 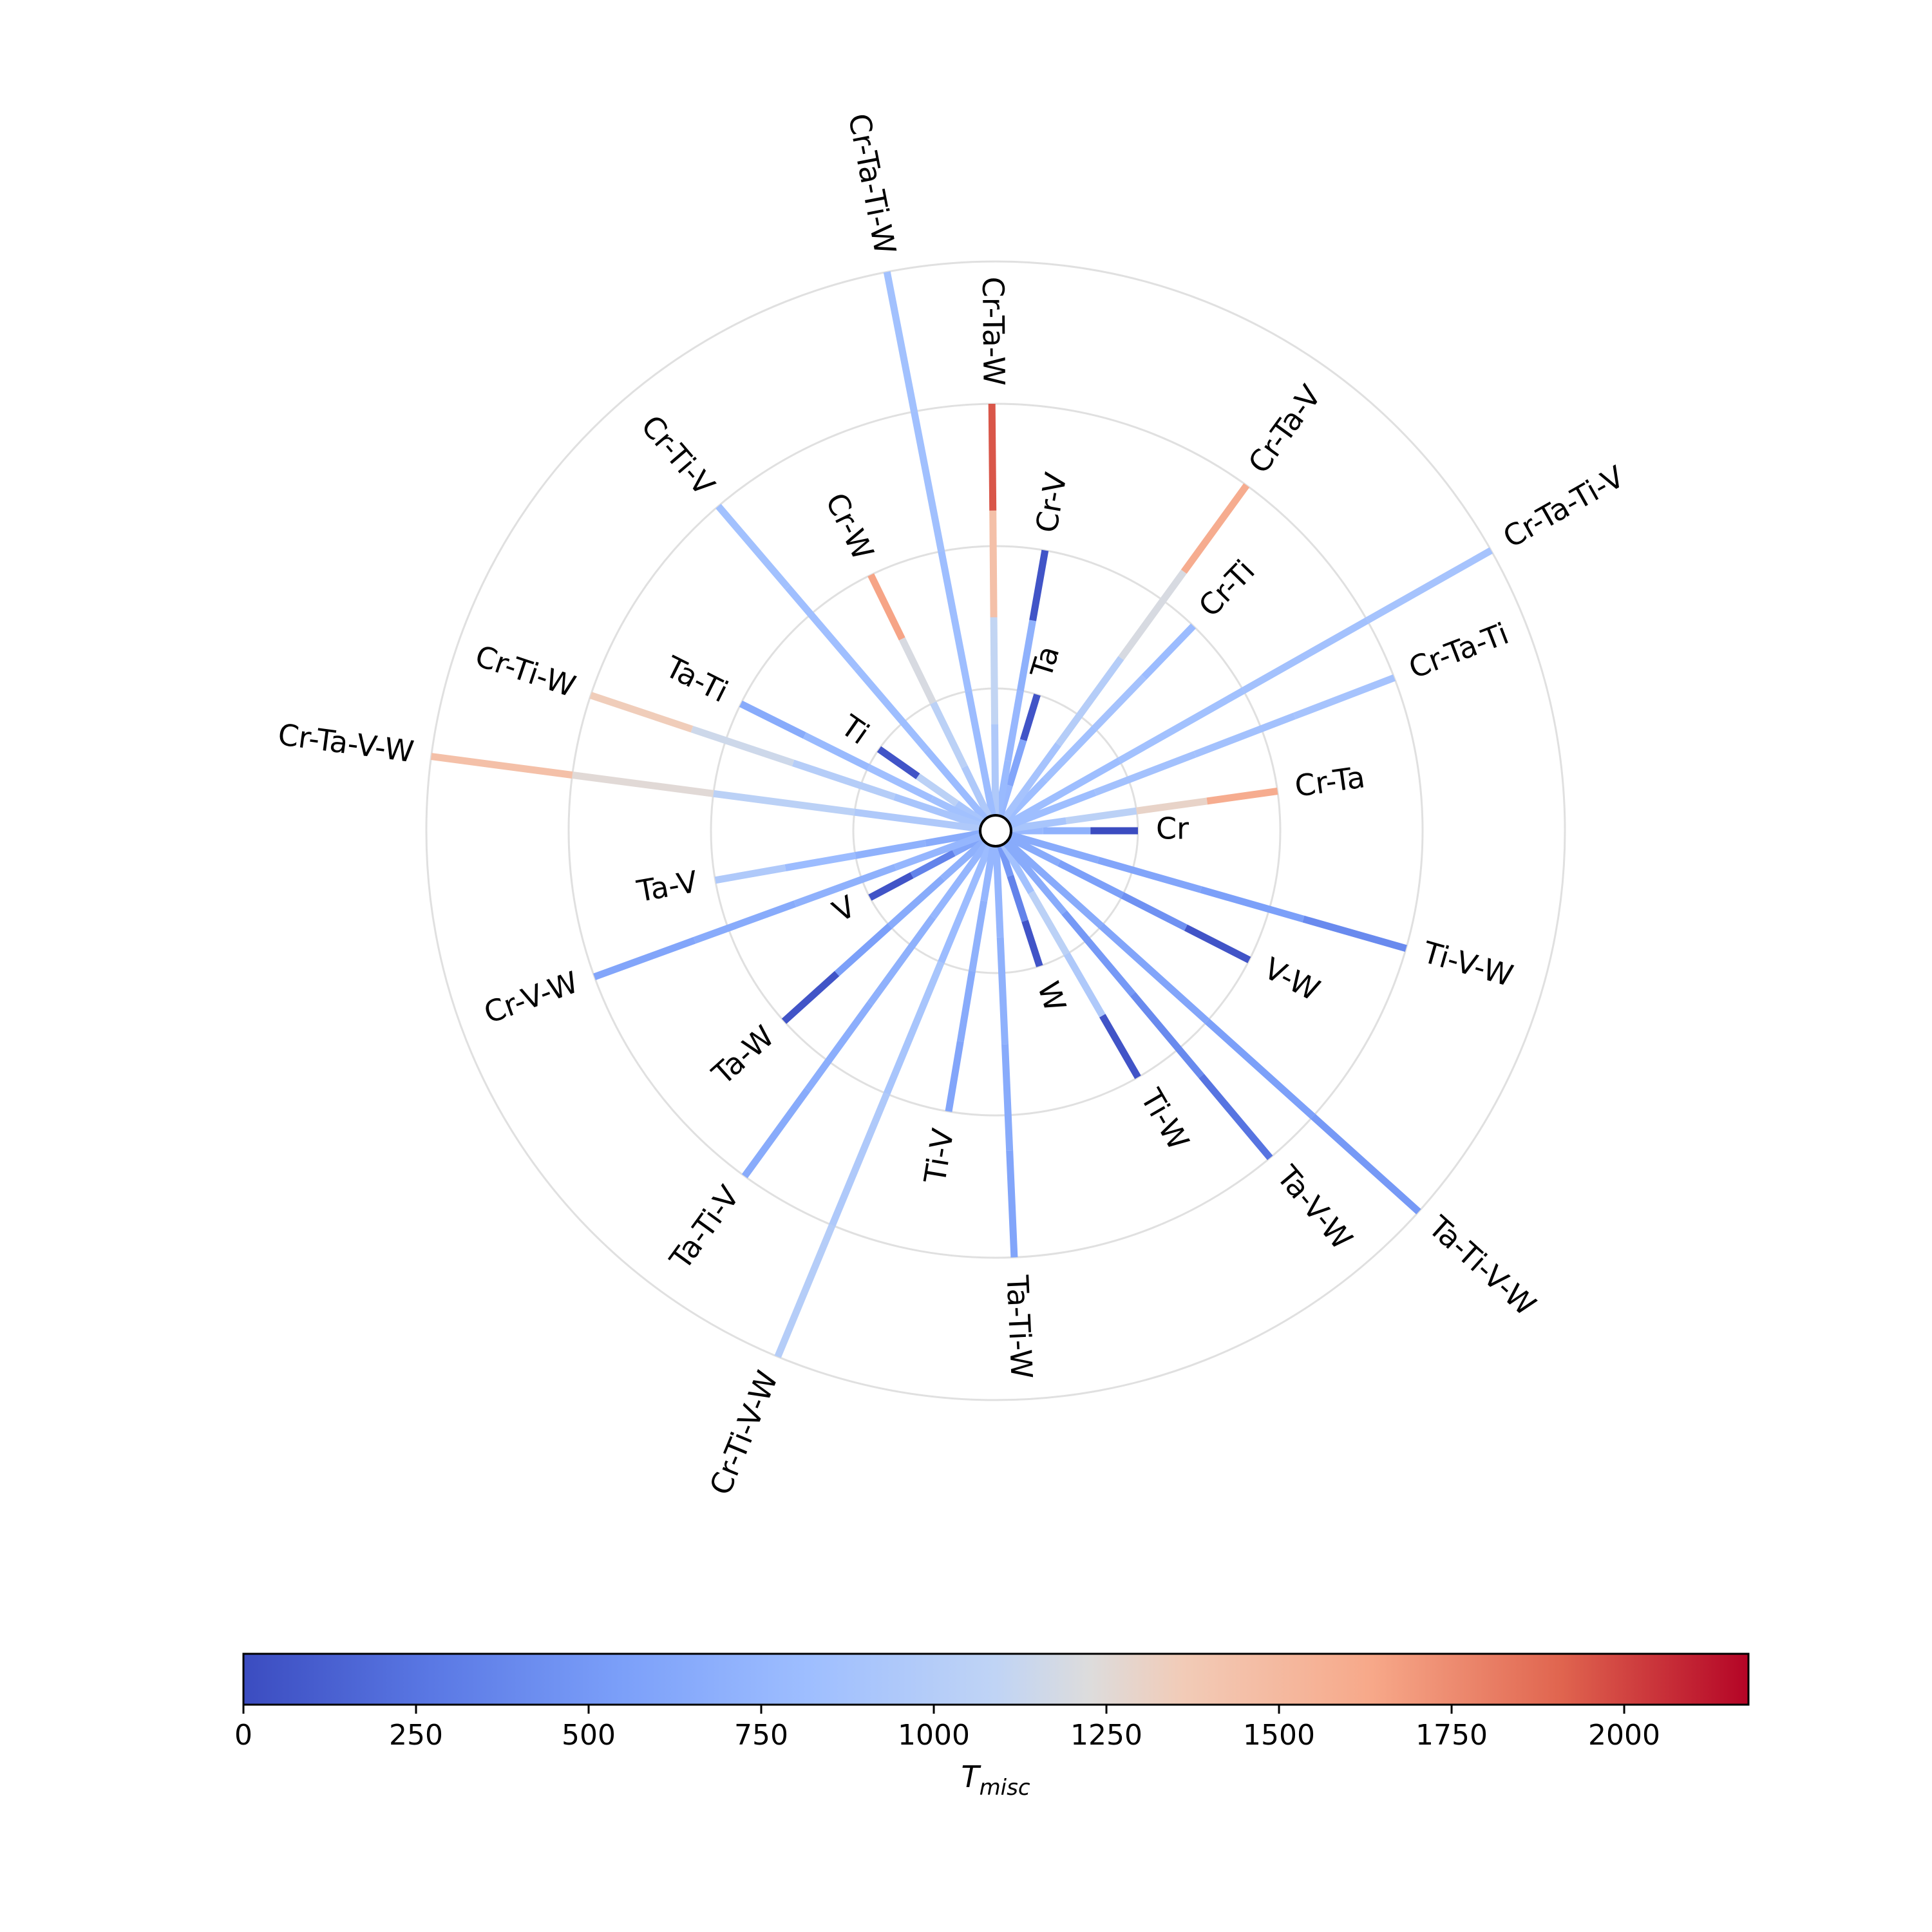 I want to click on spoke-ti-v-w, so click(x=1200, y=889).